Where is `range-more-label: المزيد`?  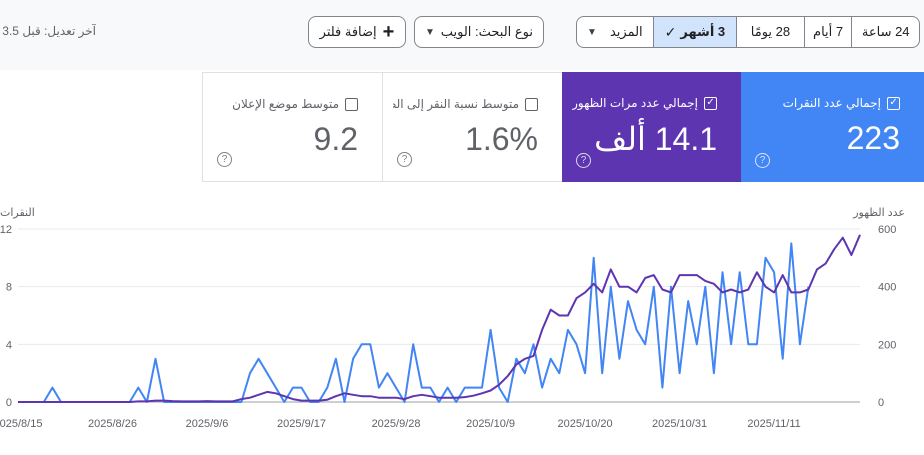 range-more-label: المزيد is located at coordinates (626, 31).